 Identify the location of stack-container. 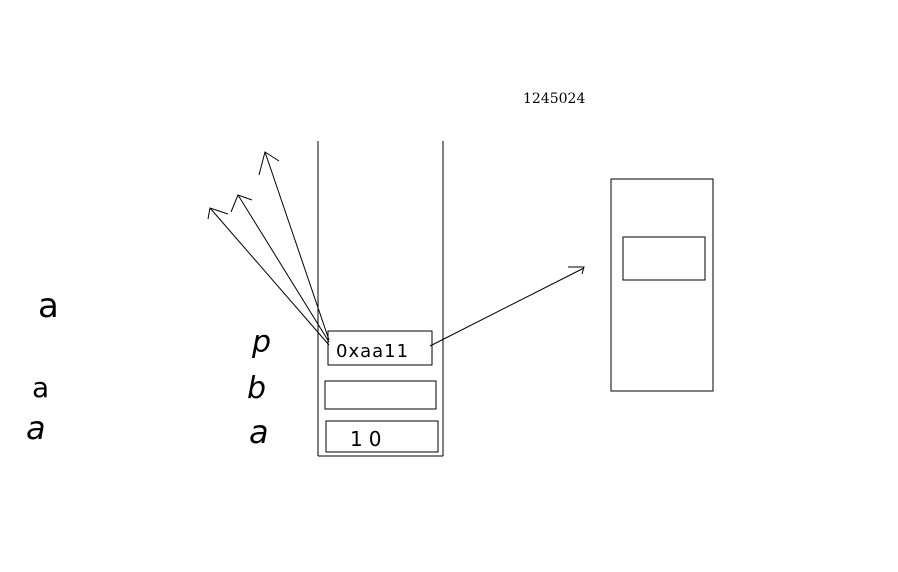
(380, 299).